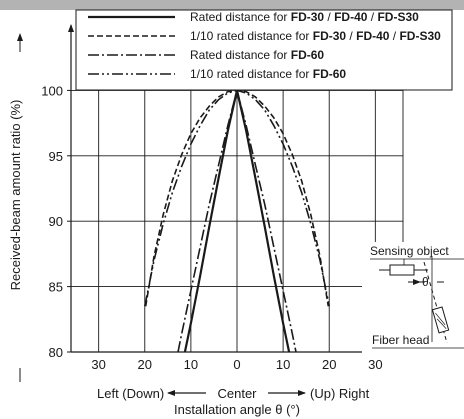  Describe the element at coordinates (15, 195) in the screenshot. I see `y-axis-label: Received-beam amount ratio (%)` at that location.